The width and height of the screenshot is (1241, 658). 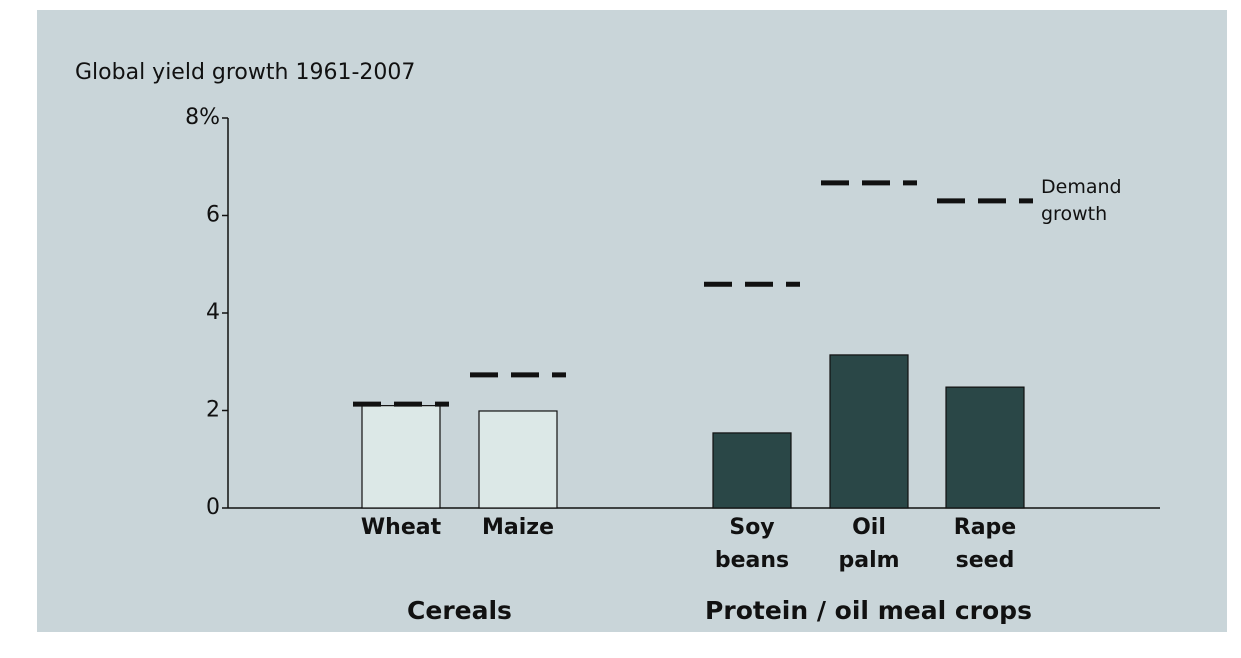 I want to click on x-tick-label: Rape seed, so click(x=985, y=544).